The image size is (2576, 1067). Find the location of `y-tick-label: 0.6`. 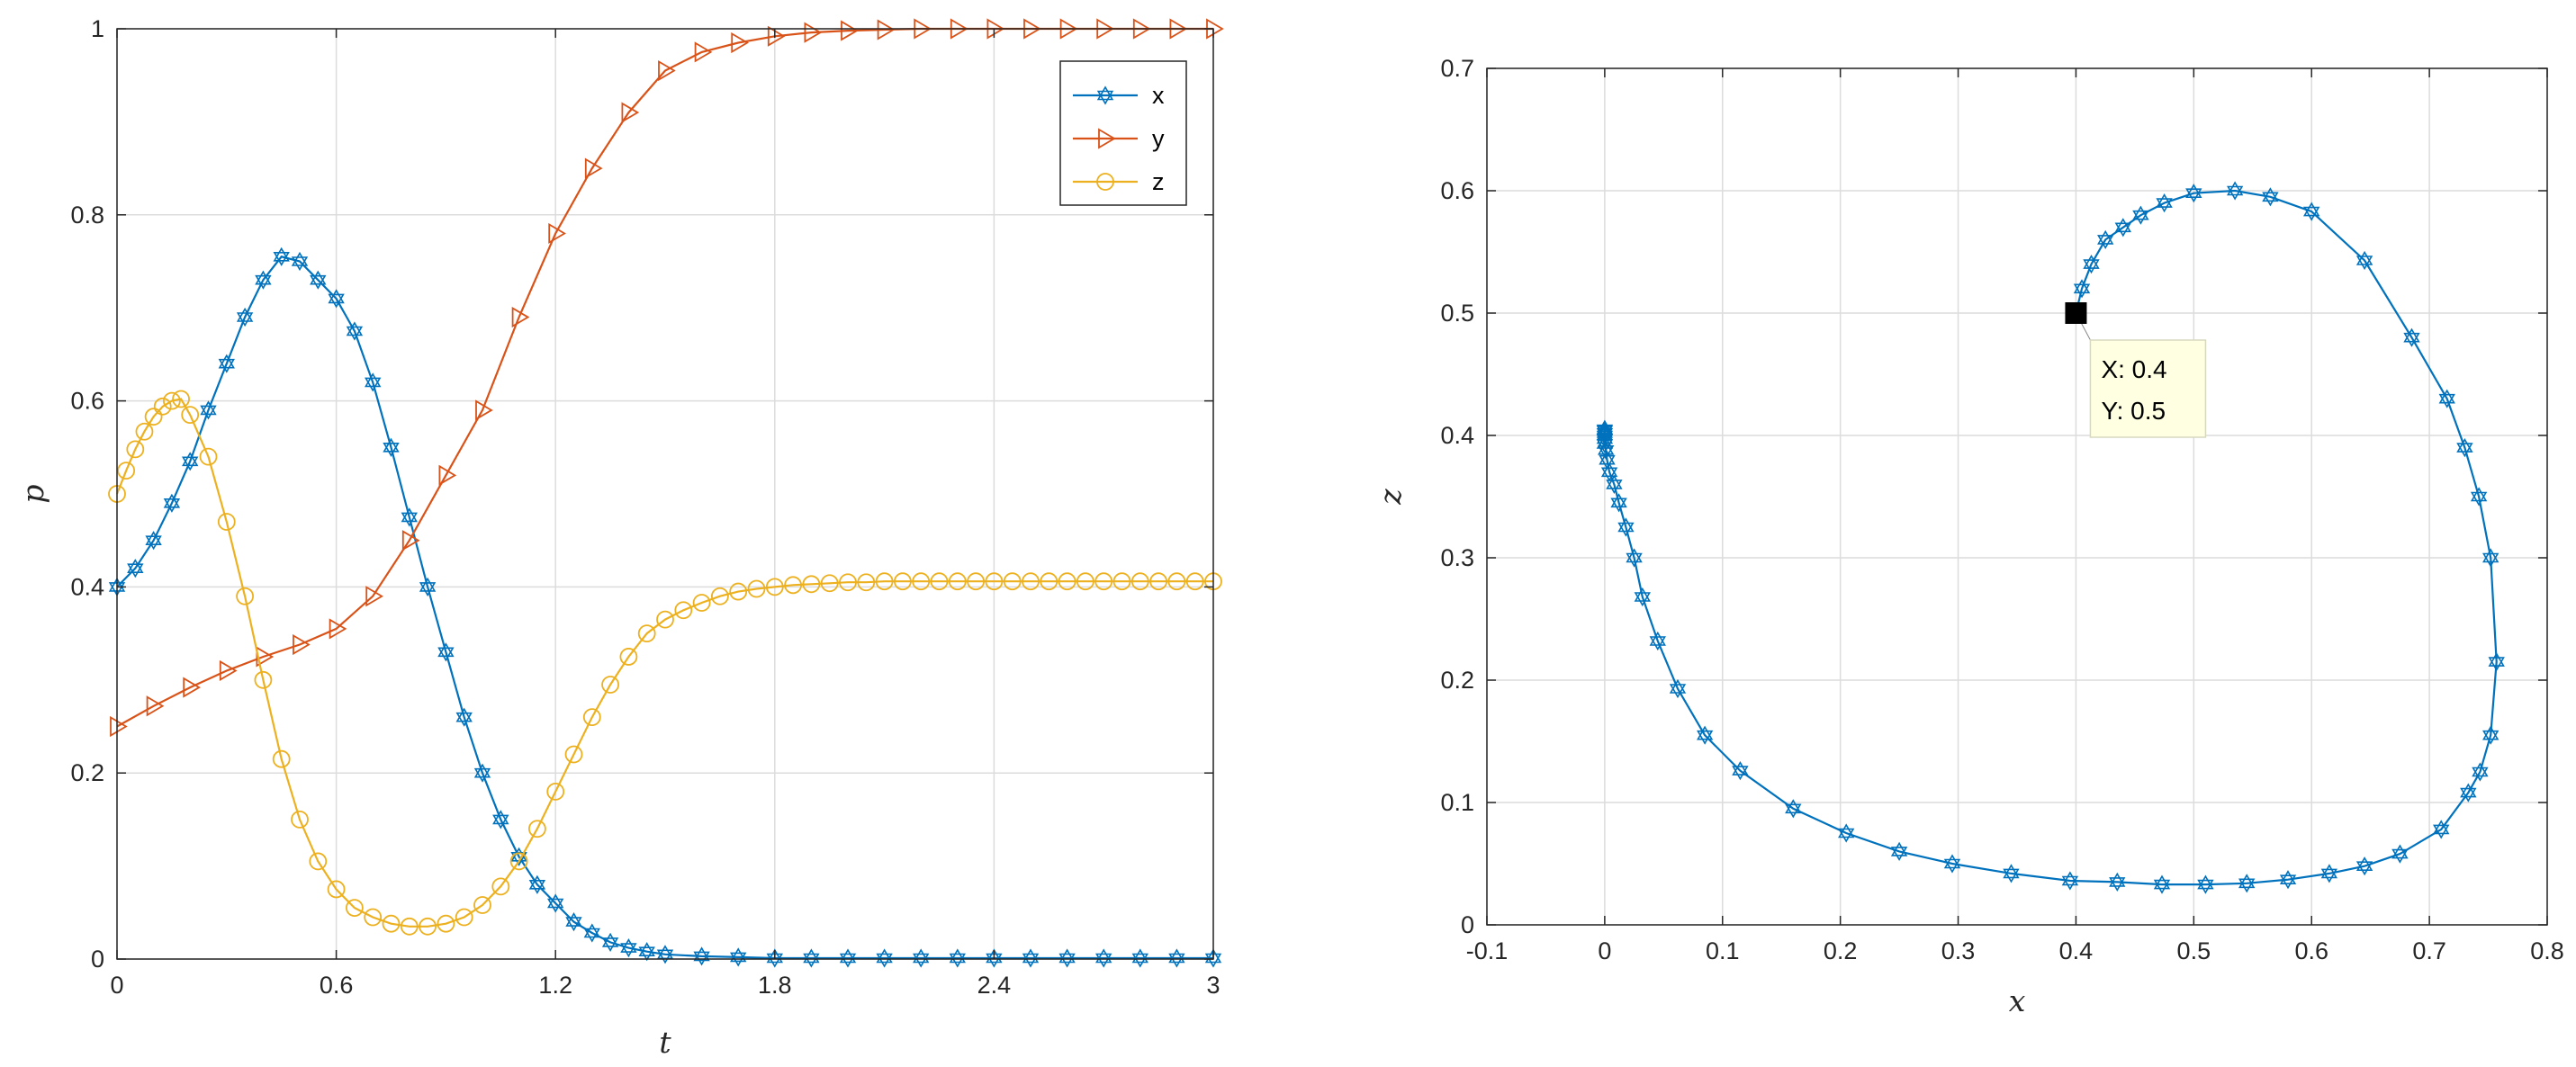

y-tick-label: 0.6 is located at coordinates (87, 401).